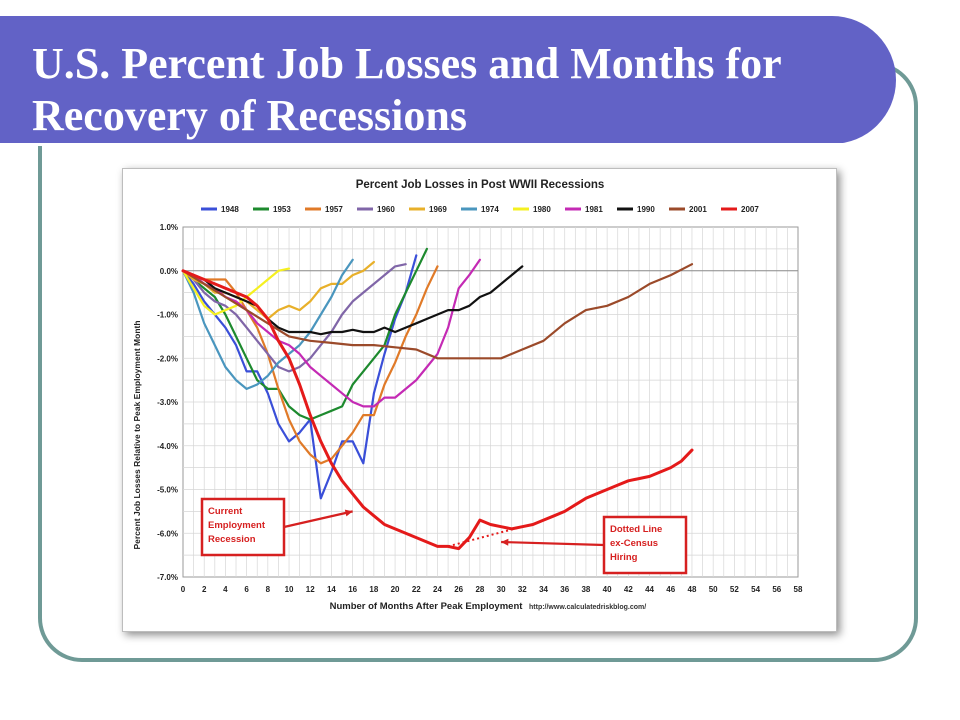 This screenshot has width=960, height=720. What do you see at coordinates (268, 589) in the screenshot?
I see `x-tick-label: 8` at bounding box center [268, 589].